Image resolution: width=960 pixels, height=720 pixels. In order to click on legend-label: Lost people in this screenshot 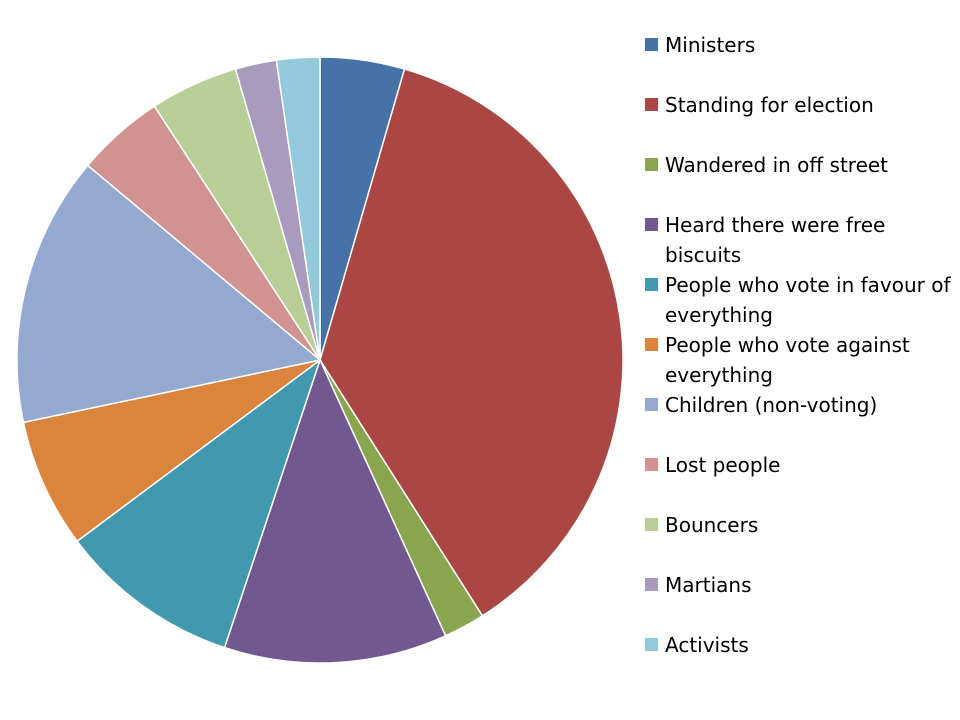, I will do `click(723, 465)`.